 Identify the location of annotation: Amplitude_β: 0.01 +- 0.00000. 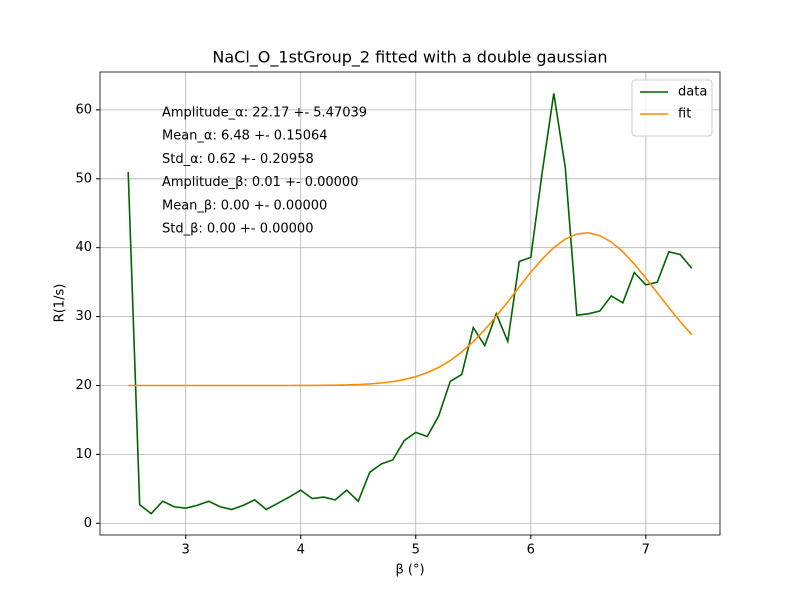
(260, 182).